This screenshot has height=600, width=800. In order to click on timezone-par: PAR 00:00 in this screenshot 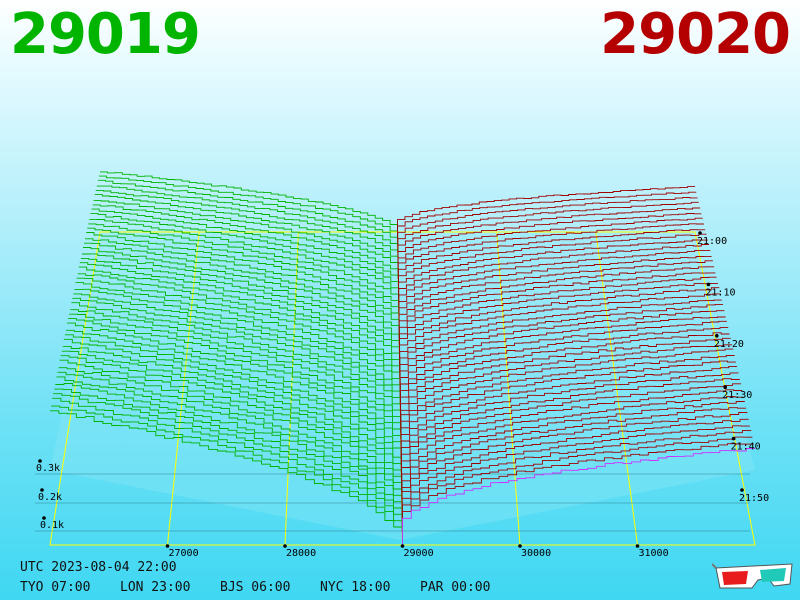, I will do `click(455, 587)`.